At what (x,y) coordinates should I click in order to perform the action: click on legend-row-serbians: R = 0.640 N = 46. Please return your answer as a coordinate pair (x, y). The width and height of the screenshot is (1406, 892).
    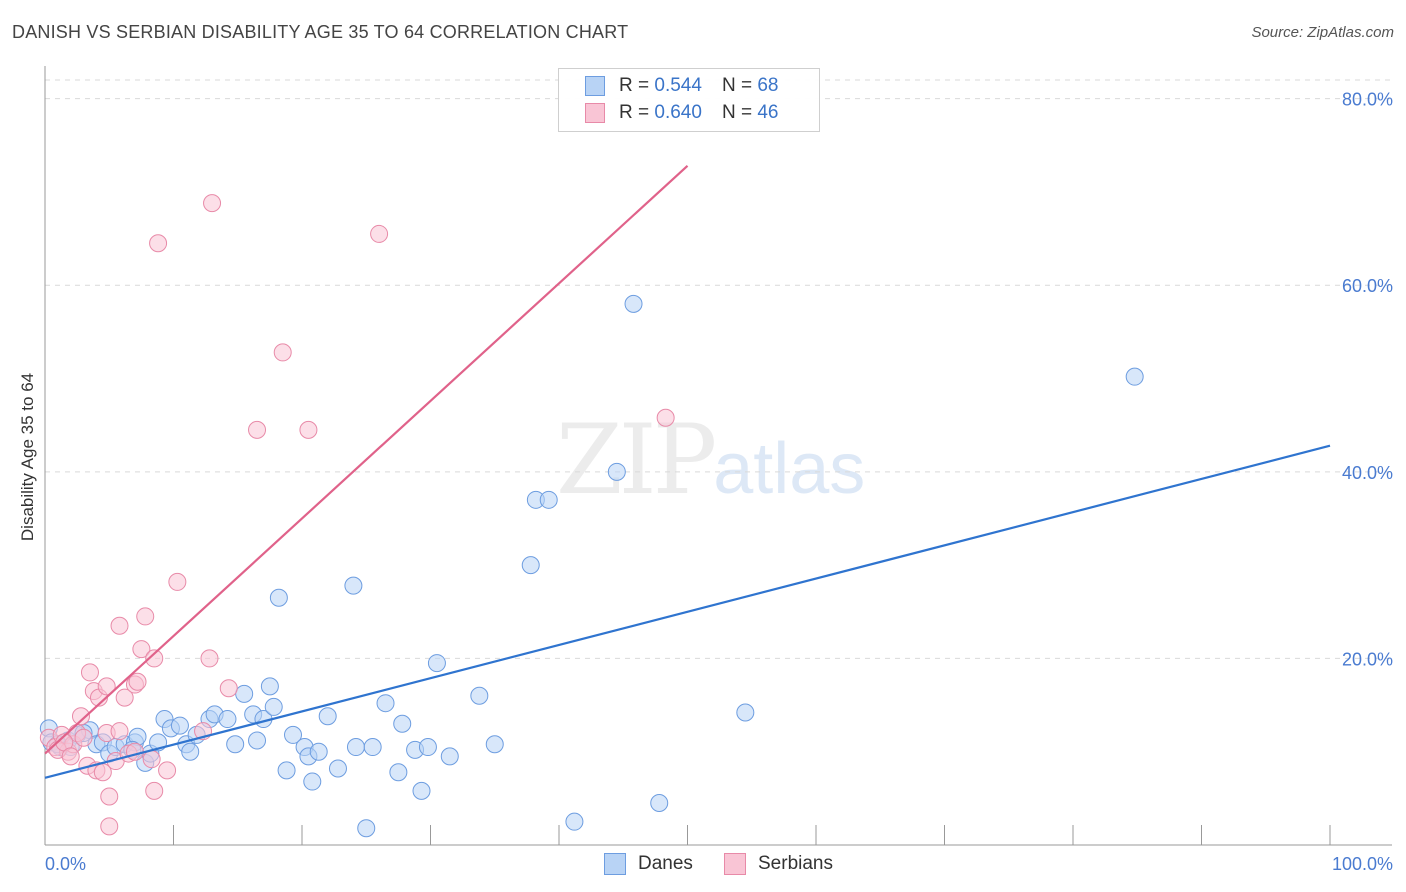
    Looking at the image, I should click on (681, 113).